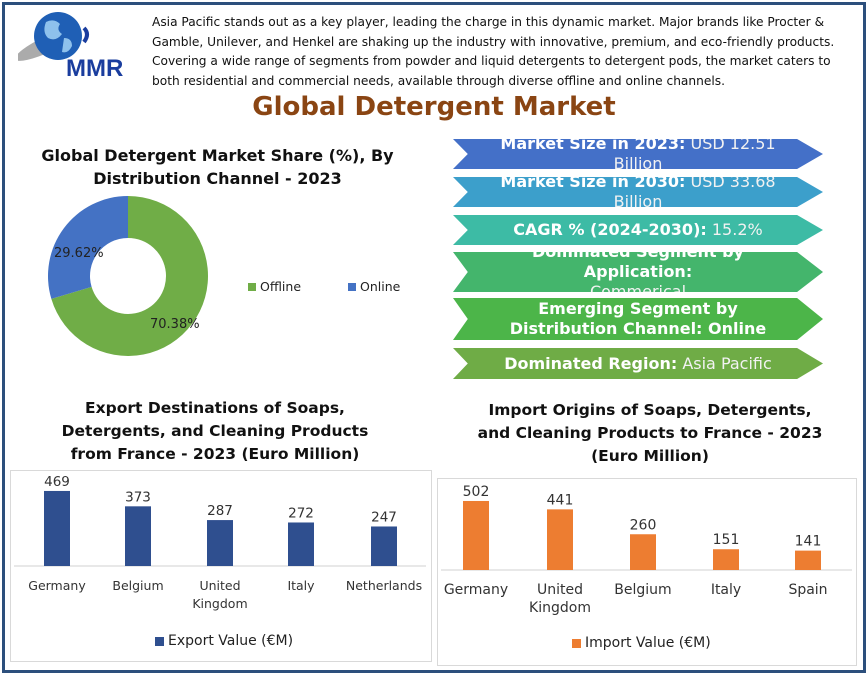 The image size is (868, 675). Describe the element at coordinates (560, 590) in the screenshot. I see `import-tick-label: United` at that location.